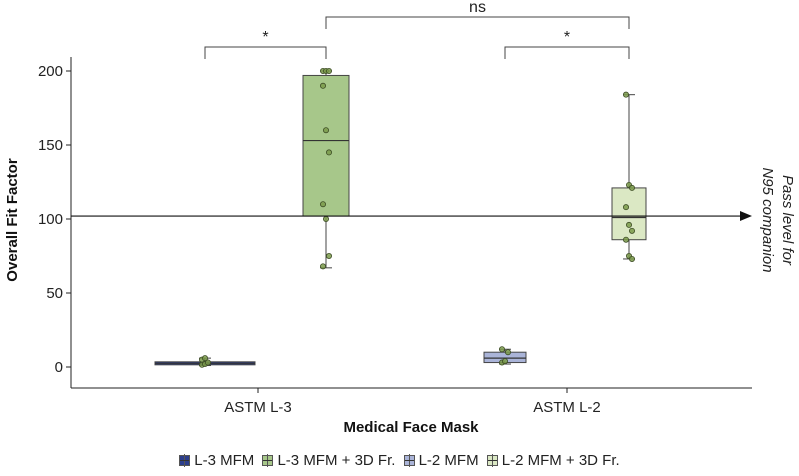 This screenshot has height=476, width=799. Describe the element at coordinates (448, 460) in the screenshot. I see `legend-label-l2-mfm: L-2 MFM` at that location.